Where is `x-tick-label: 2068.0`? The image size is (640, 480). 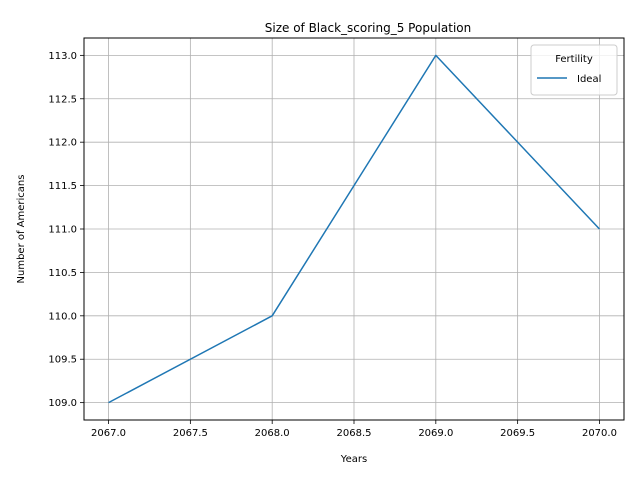
x-tick-label: 2068.0 is located at coordinates (272, 433).